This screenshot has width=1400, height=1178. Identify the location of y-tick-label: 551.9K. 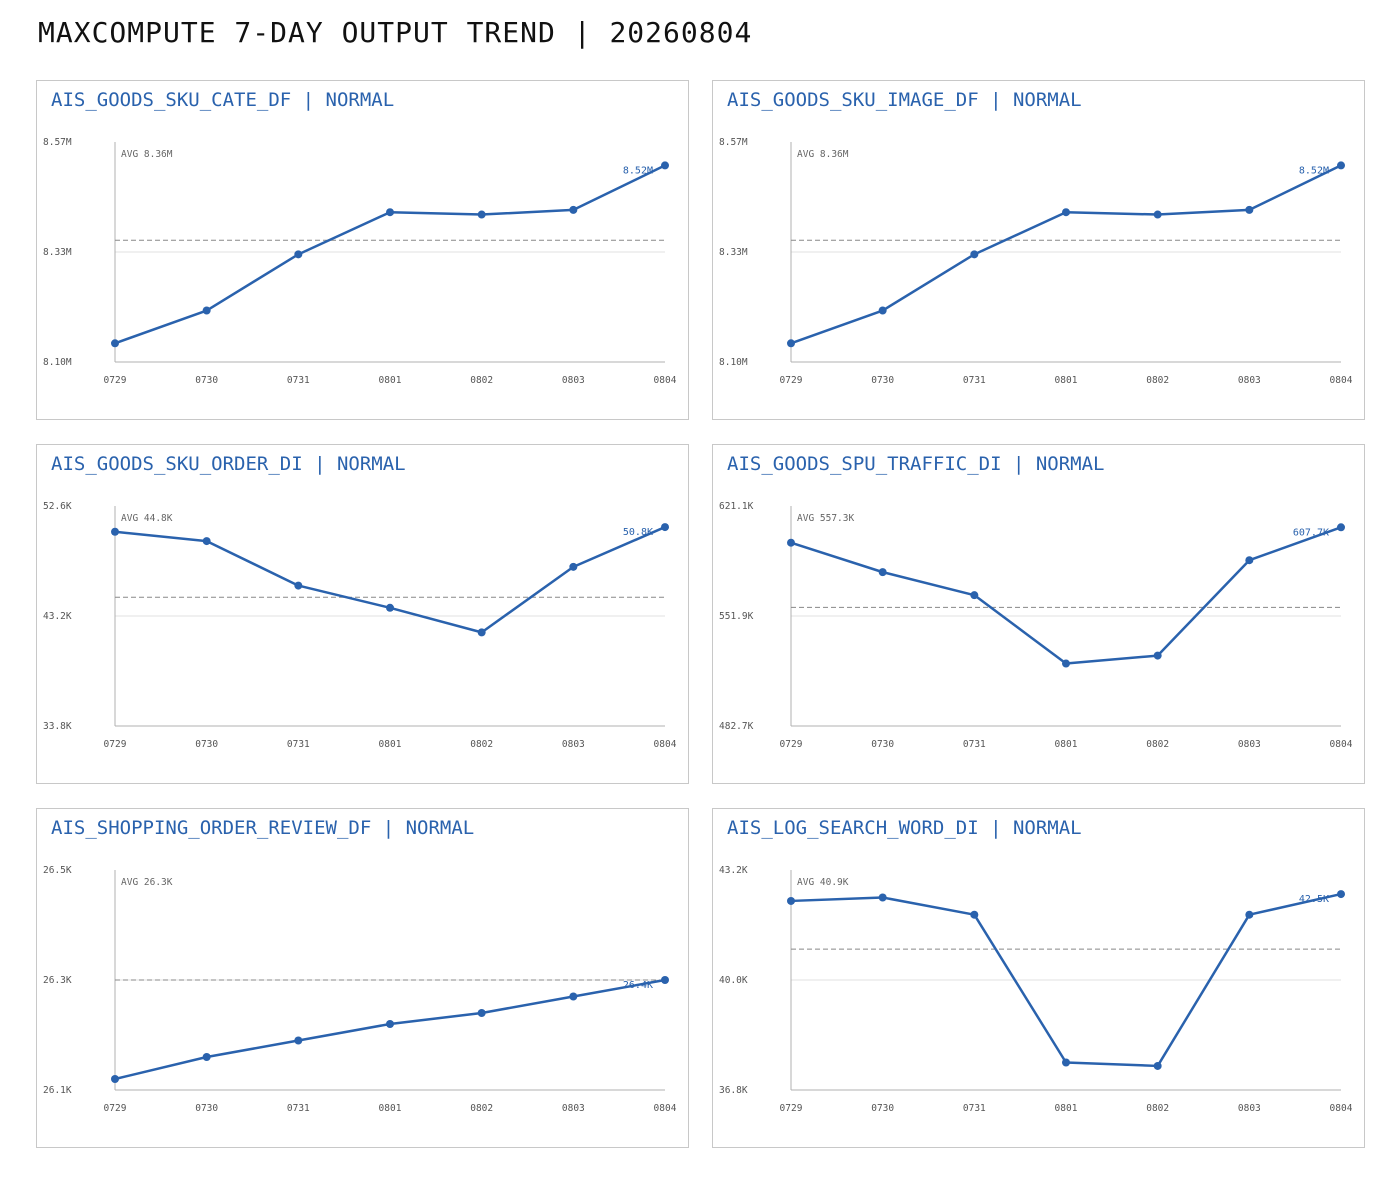
(736, 616).